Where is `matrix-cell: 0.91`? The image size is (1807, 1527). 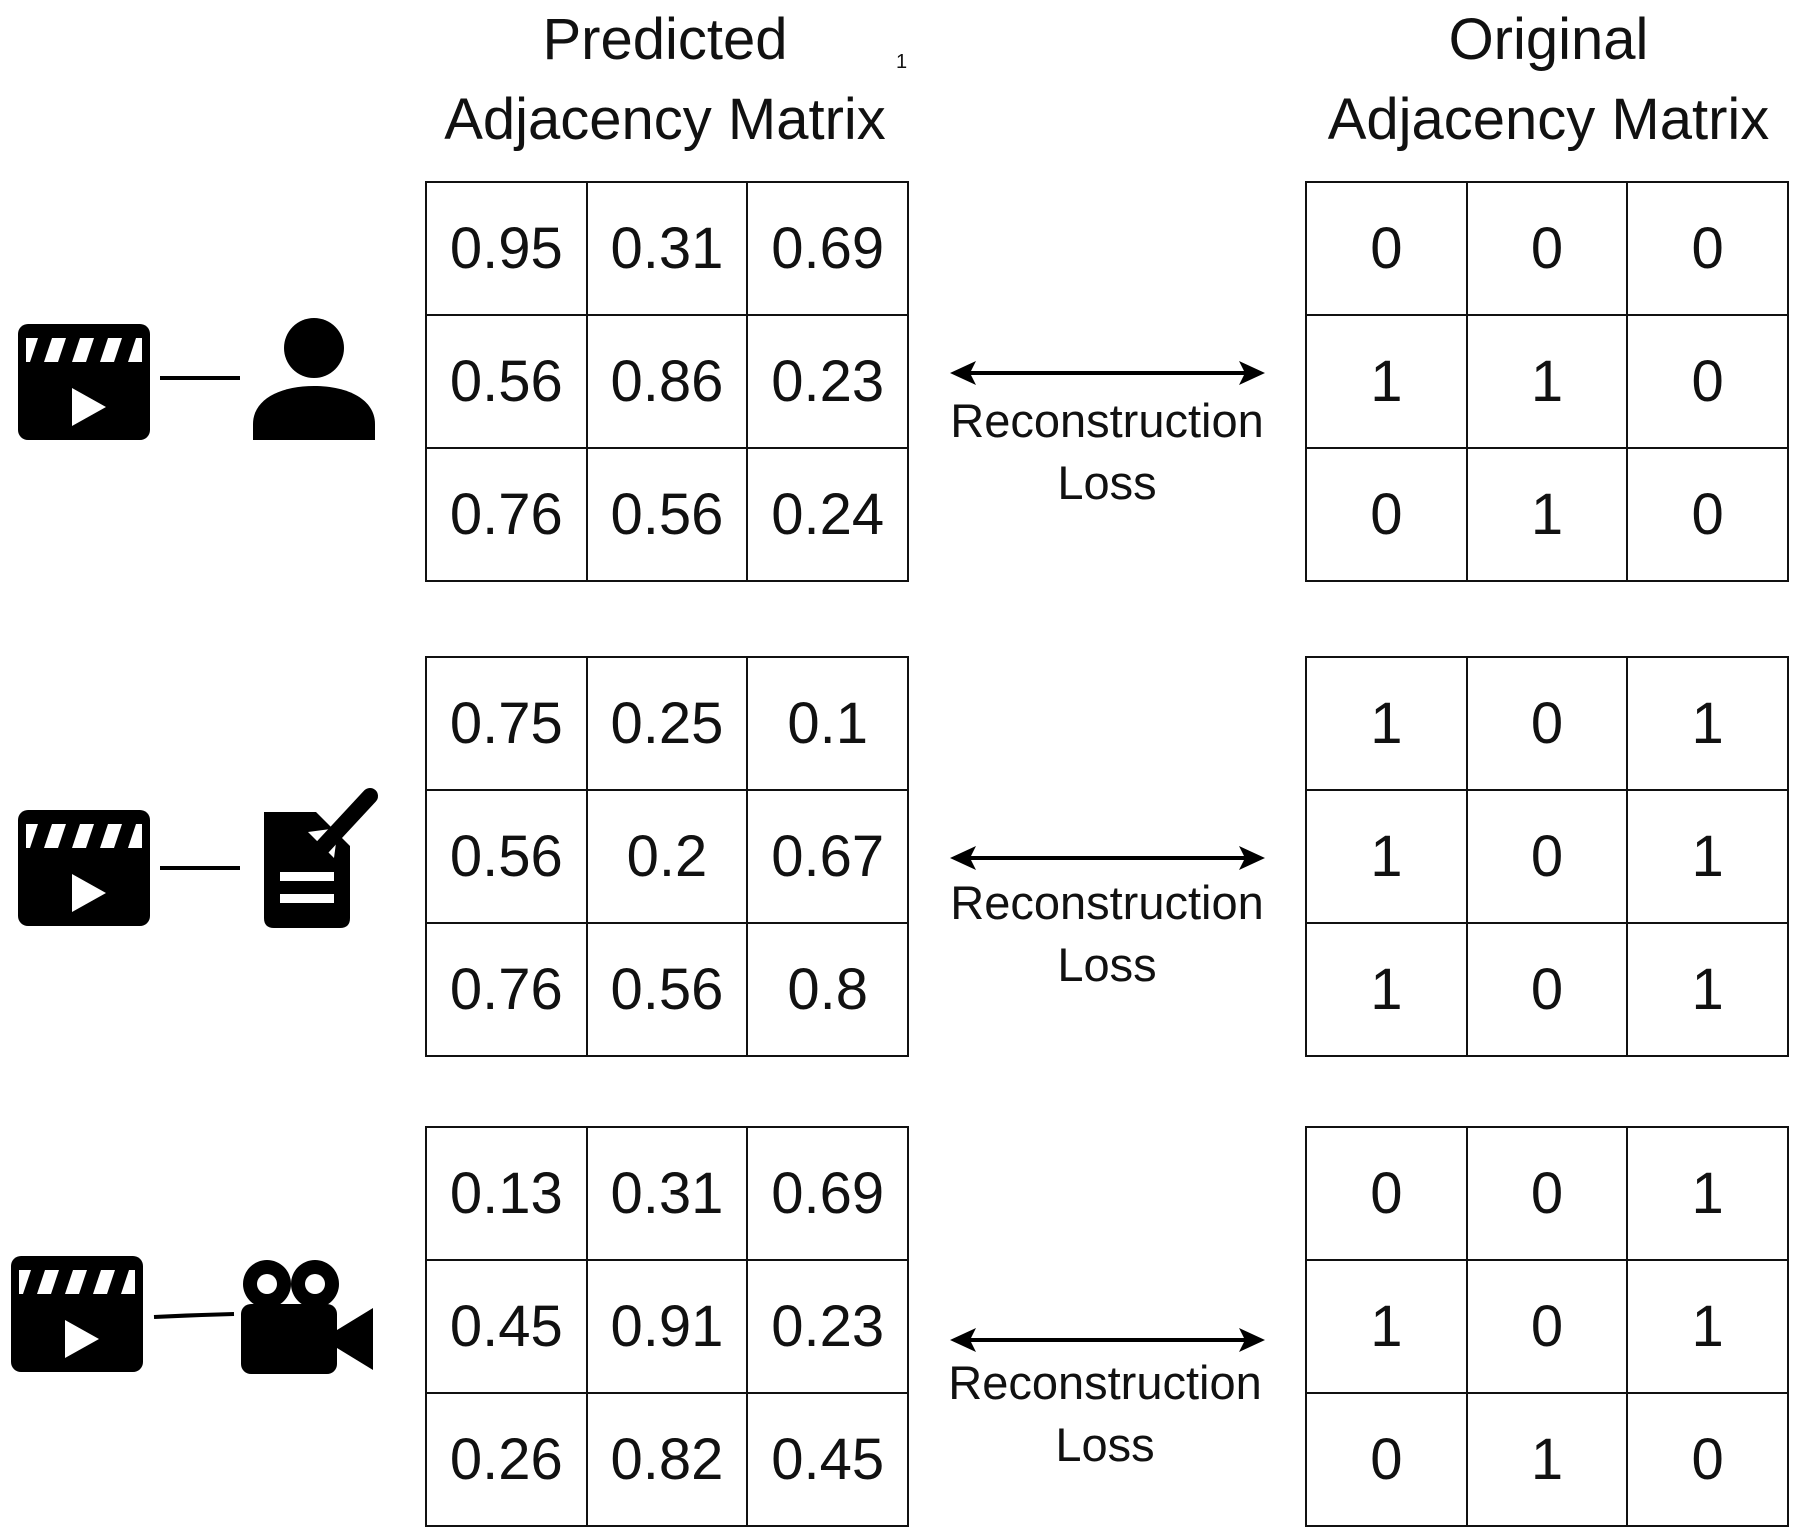
matrix-cell: 0.91 is located at coordinates (667, 1326).